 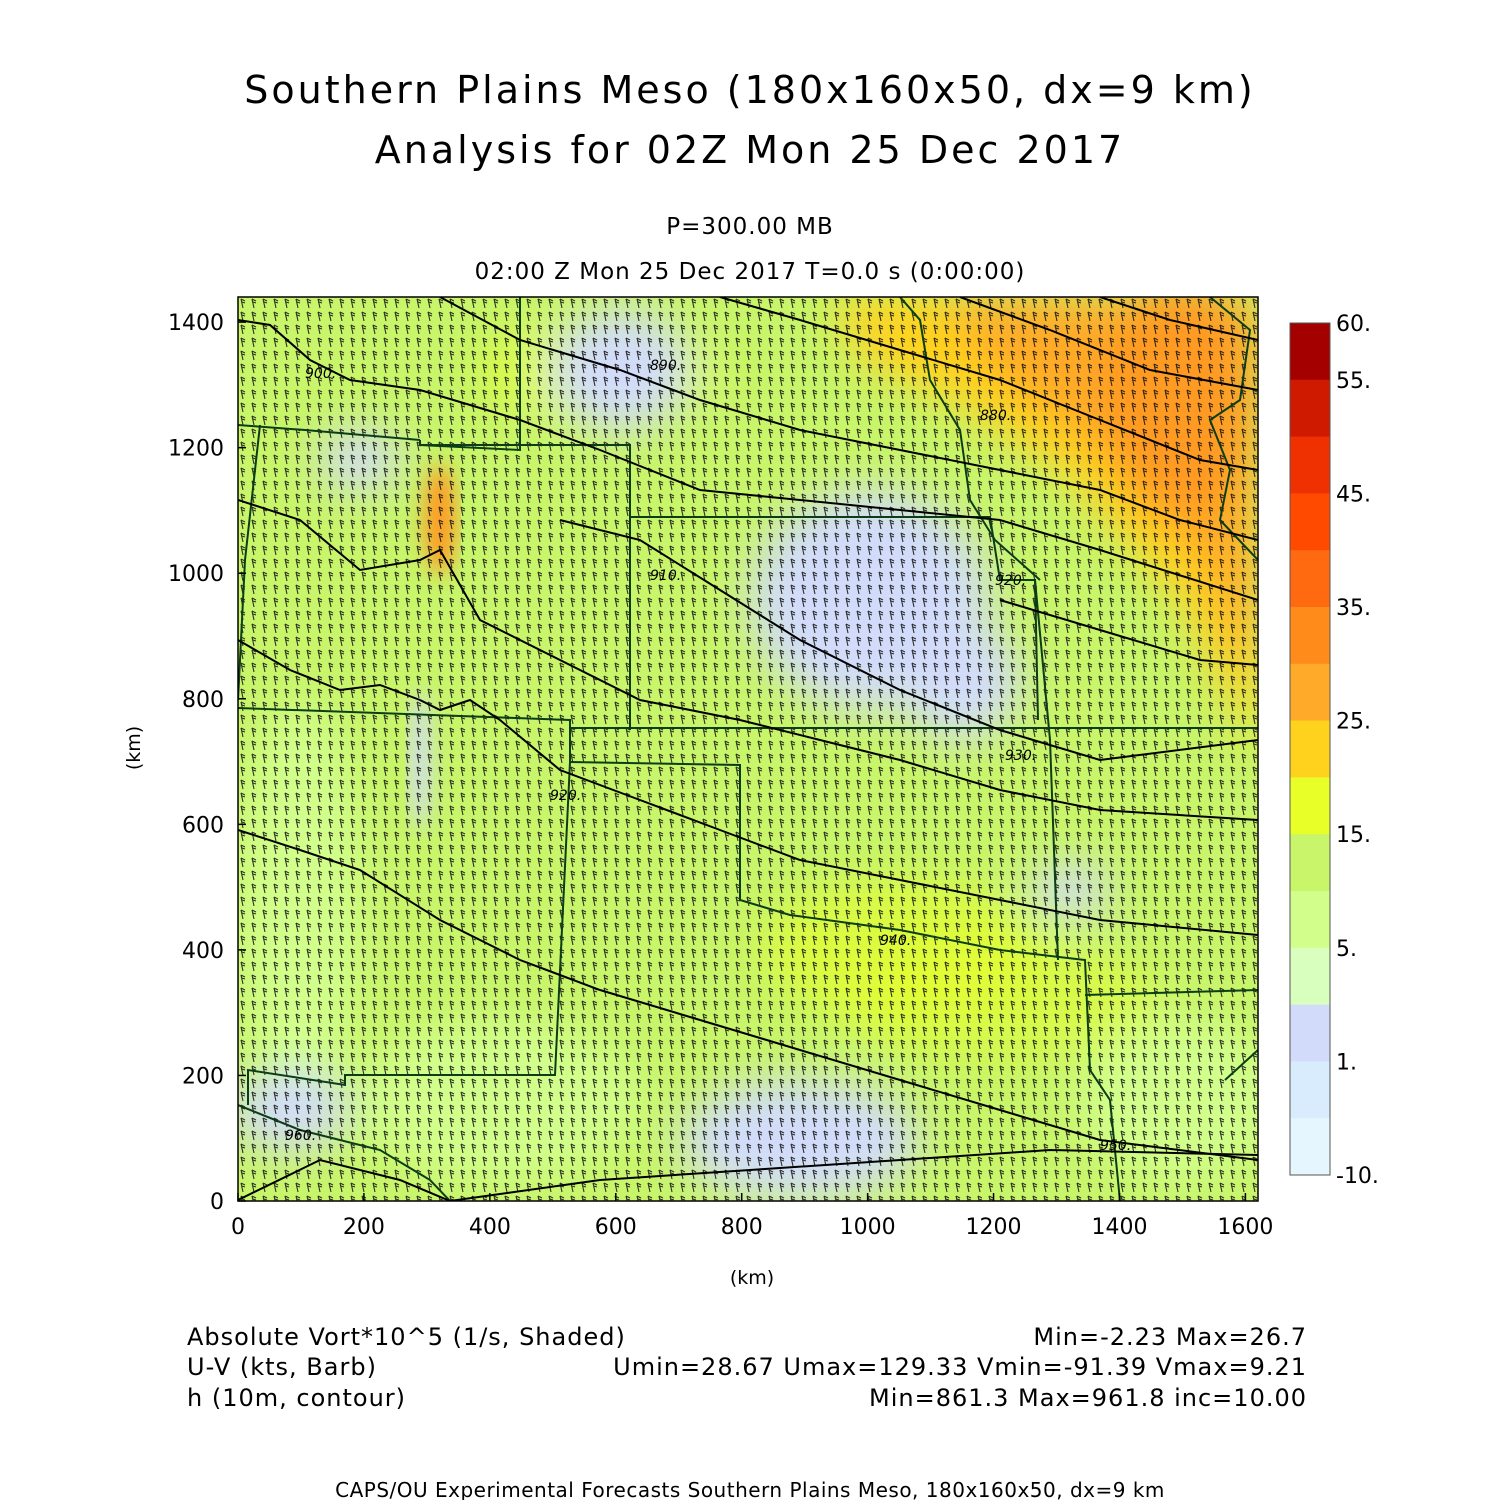 What do you see at coordinates (217, 1202) in the screenshot?
I see `y-tick-label: 0` at bounding box center [217, 1202].